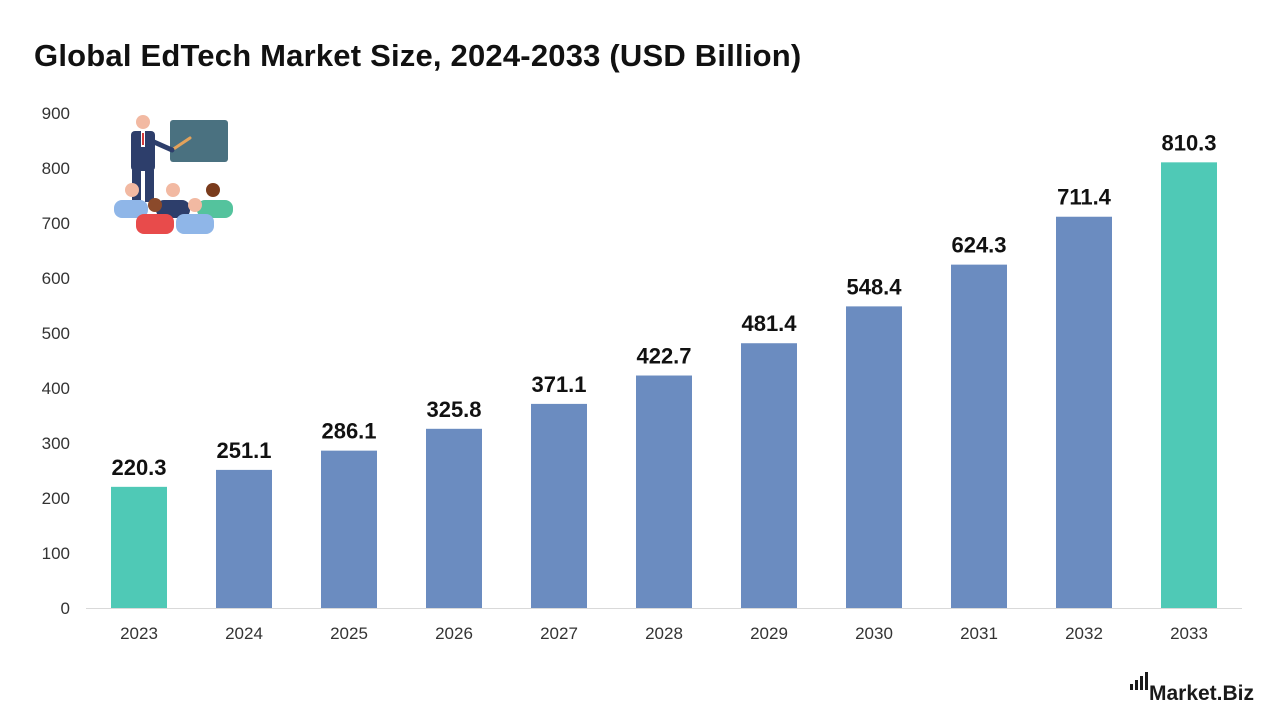 The height and width of the screenshot is (720, 1280). What do you see at coordinates (663, 356) in the screenshot?
I see `bar-value-label: 422.7` at bounding box center [663, 356].